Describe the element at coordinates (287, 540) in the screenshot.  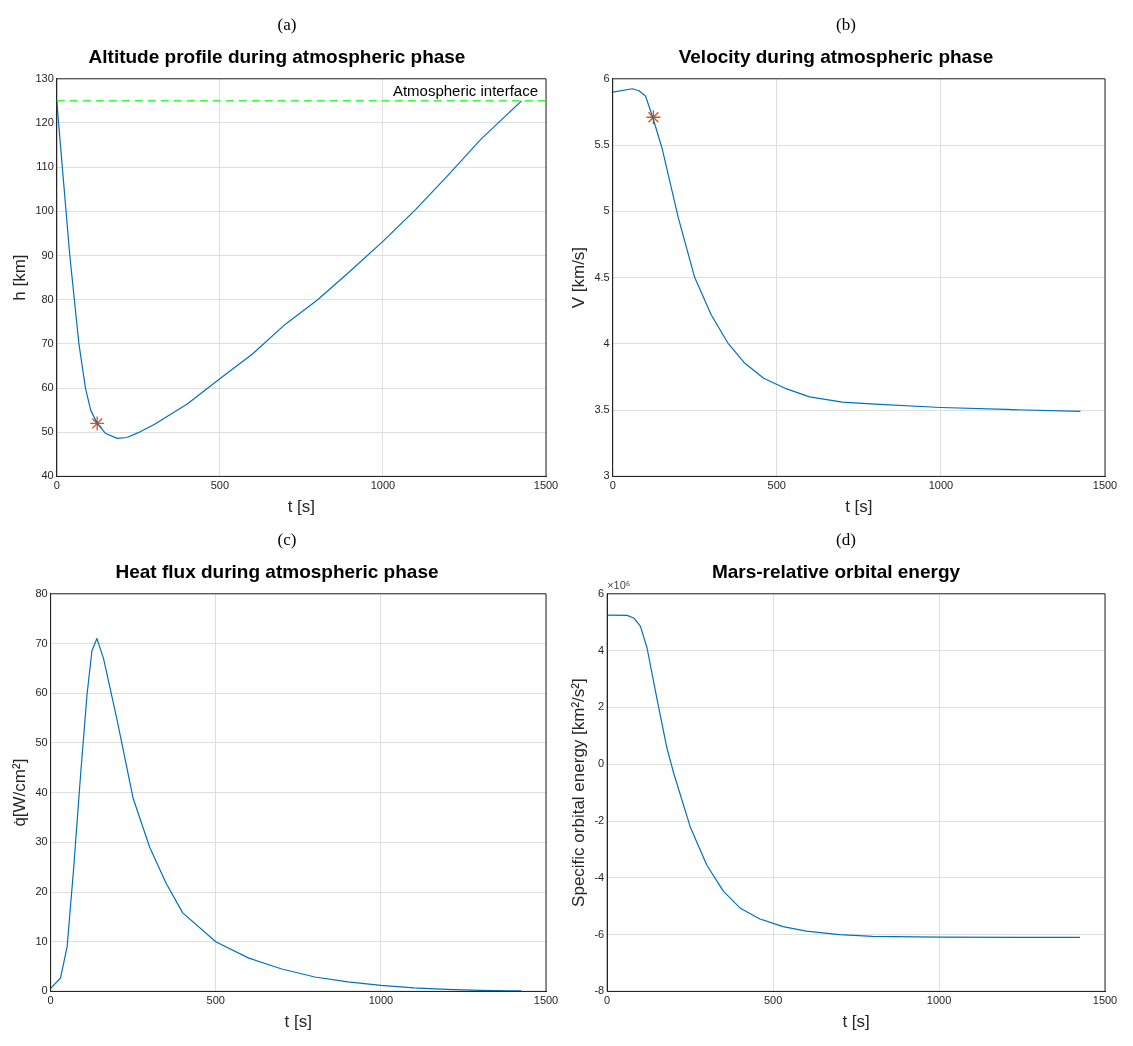
I see `chart-subtitle: (c)` at that location.